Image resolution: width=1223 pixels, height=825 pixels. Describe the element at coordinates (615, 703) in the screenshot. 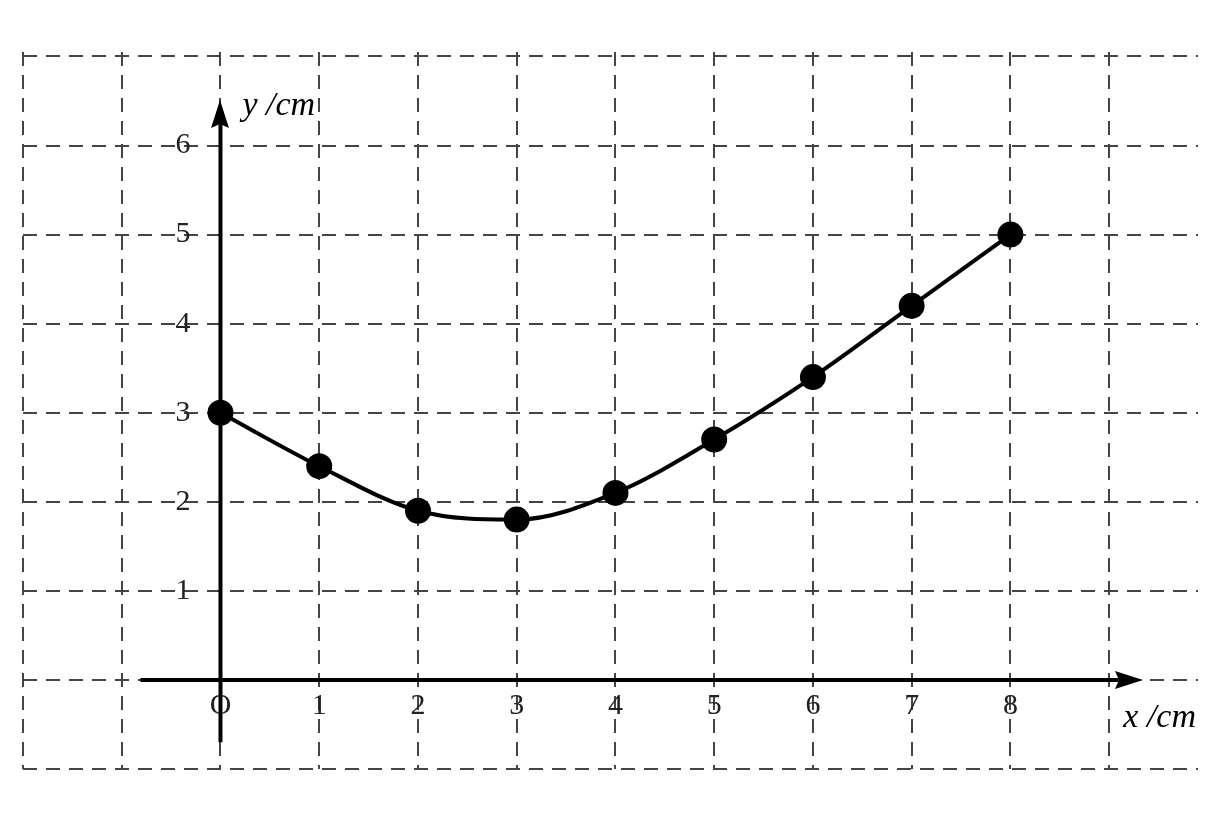

I see `x-tick-label: 4` at that location.